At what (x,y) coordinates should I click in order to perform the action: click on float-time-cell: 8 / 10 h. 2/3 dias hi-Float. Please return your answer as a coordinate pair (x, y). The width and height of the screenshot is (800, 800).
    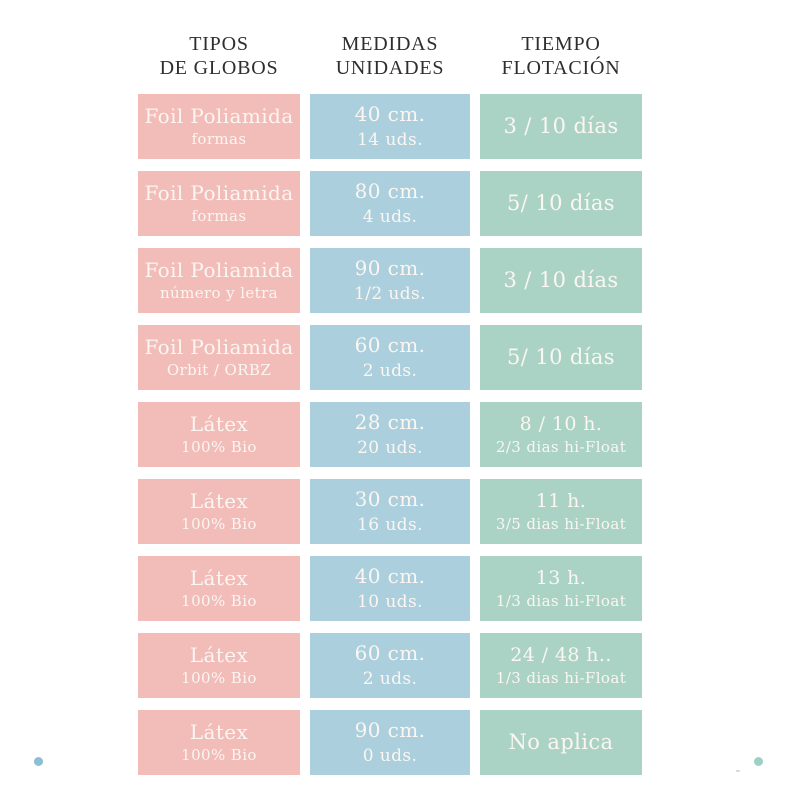
    Looking at the image, I should click on (561, 434).